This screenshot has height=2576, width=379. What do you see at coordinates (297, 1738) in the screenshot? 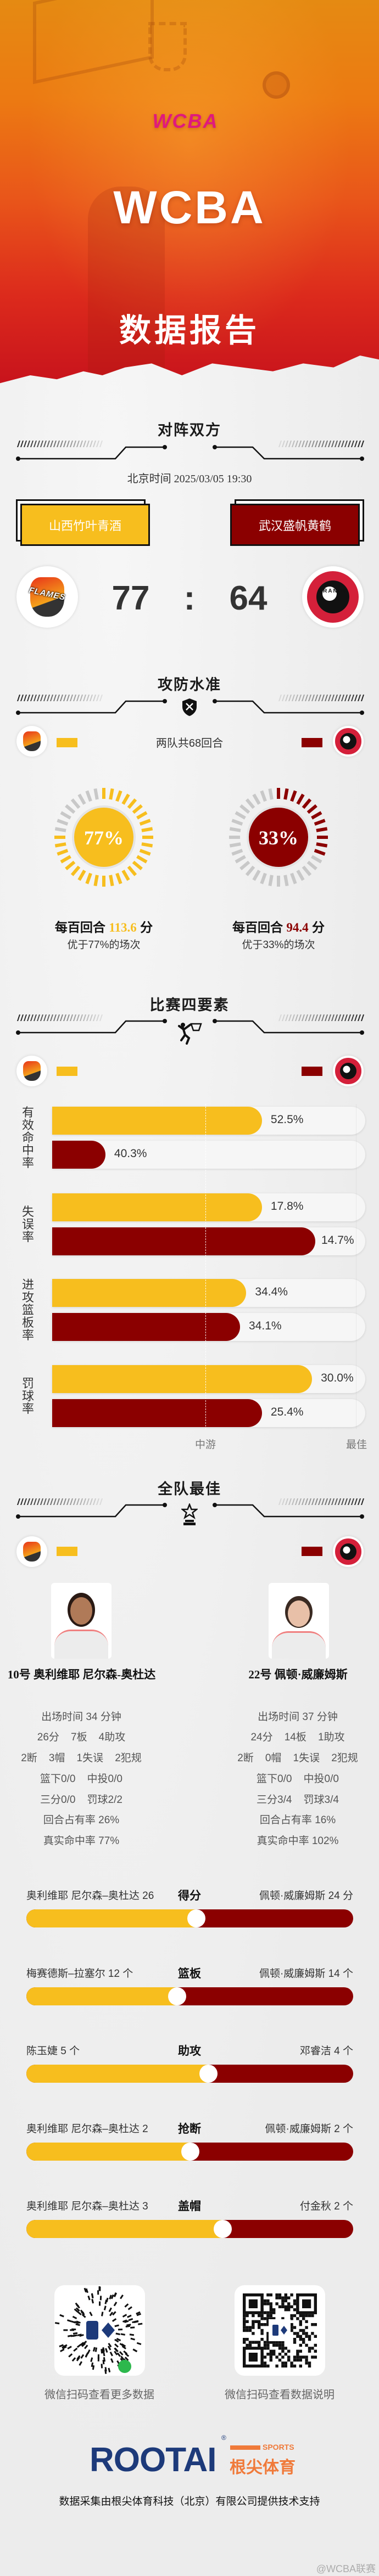
I see `away-player-stat: 24分 14板 1助攻` at bounding box center [297, 1738].